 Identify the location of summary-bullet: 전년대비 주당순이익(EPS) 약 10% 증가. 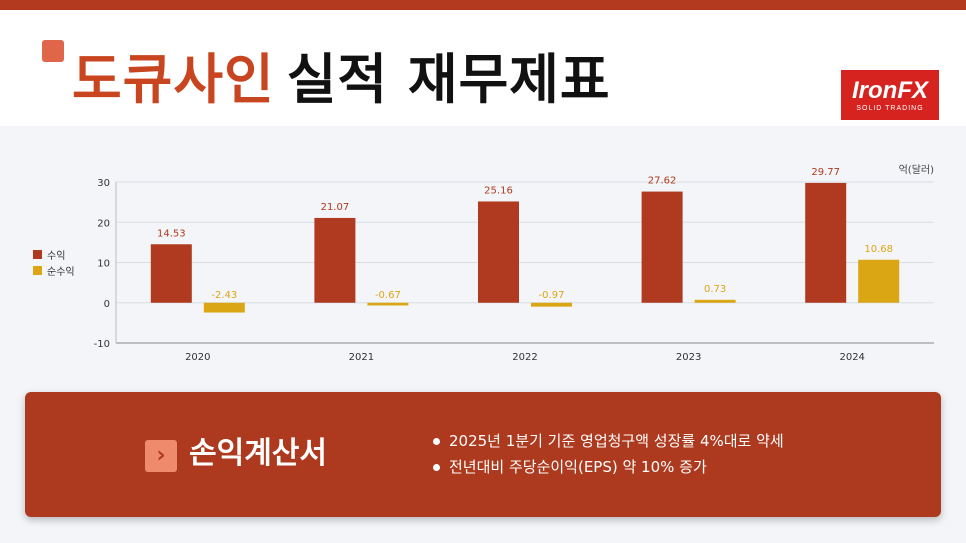
(608, 467).